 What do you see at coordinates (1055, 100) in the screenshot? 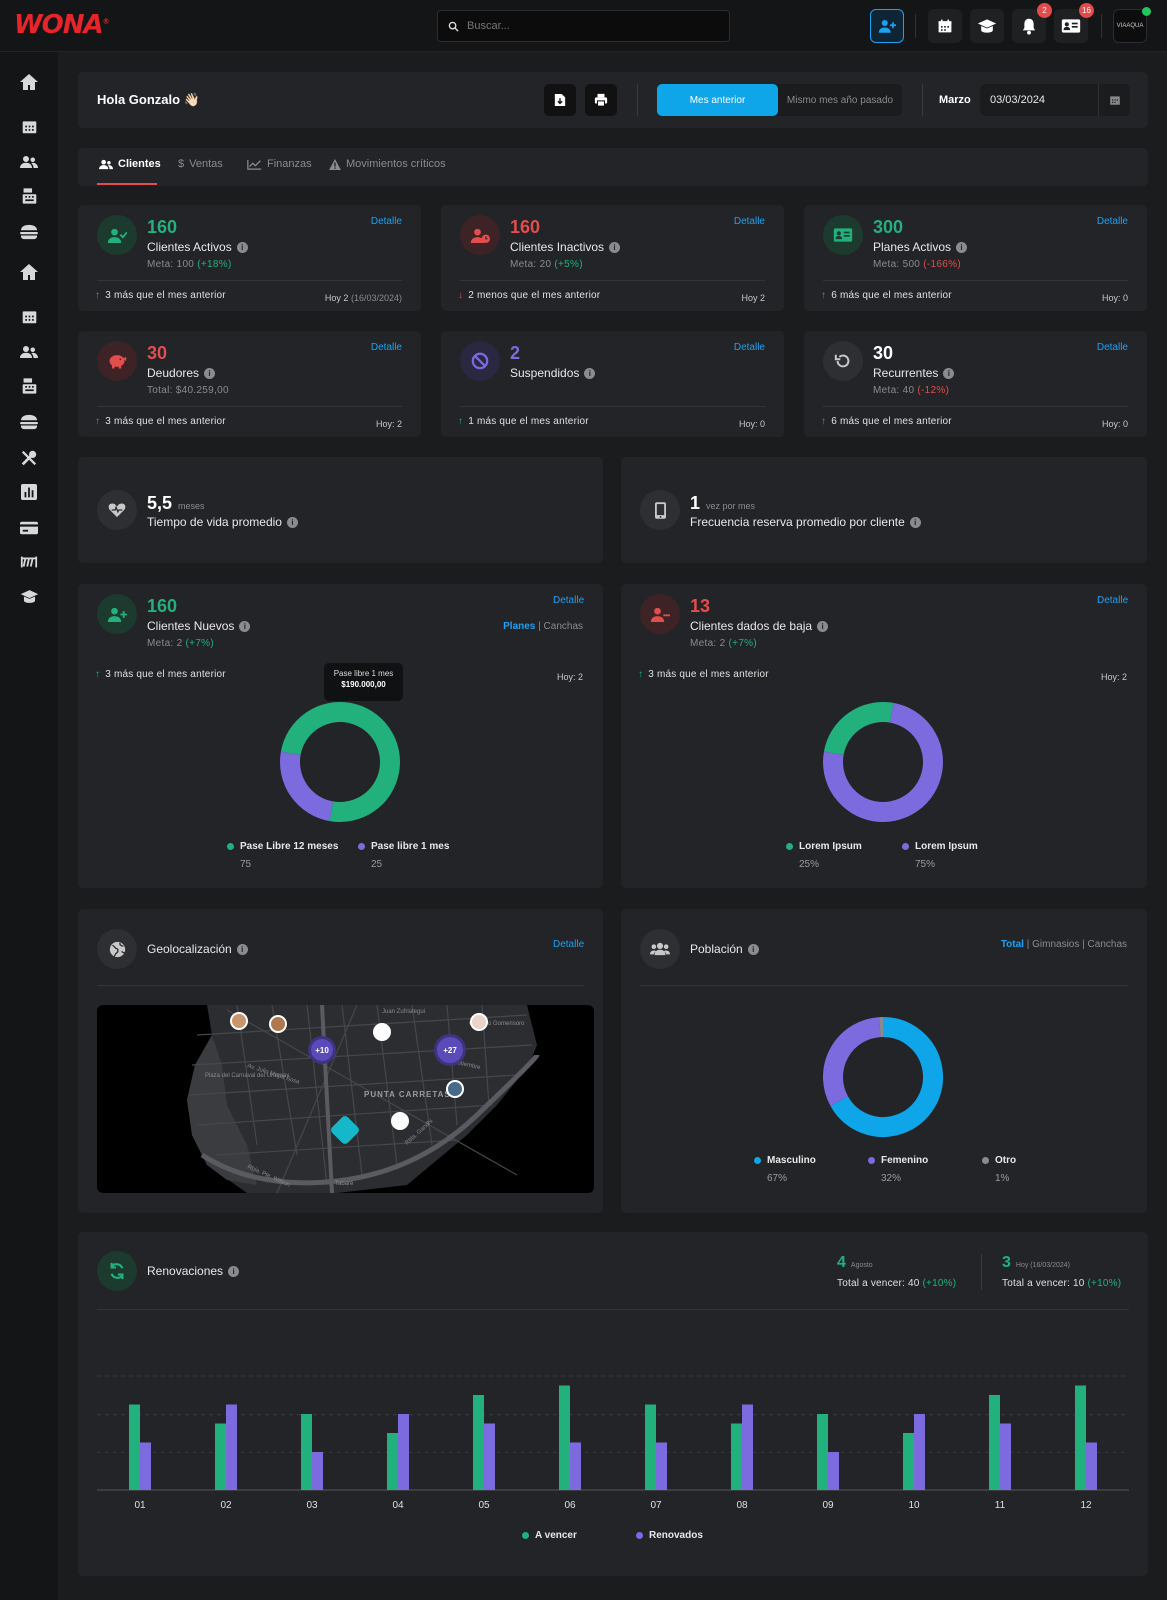
I see `date-picker: 03/03/2024` at bounding box center [1055, 100].